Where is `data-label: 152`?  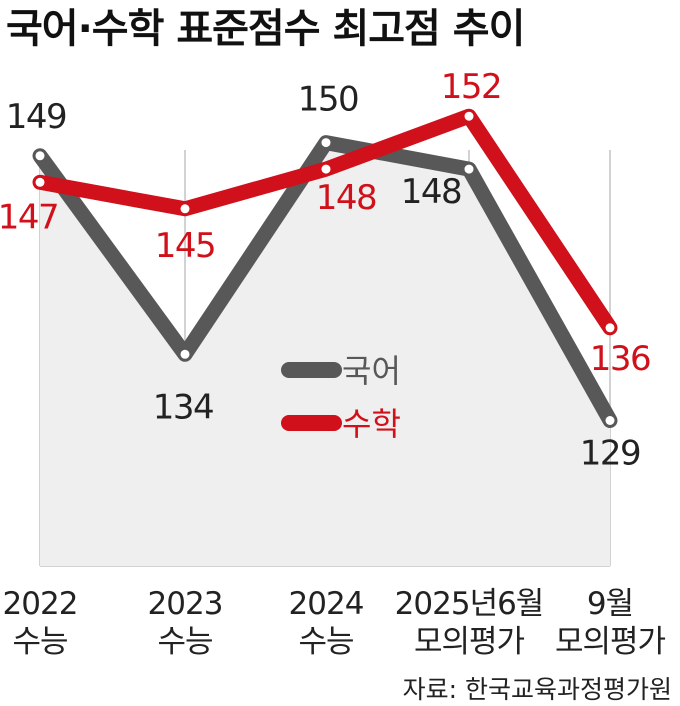 data-label: 152 is located at coordinates (471, 87).